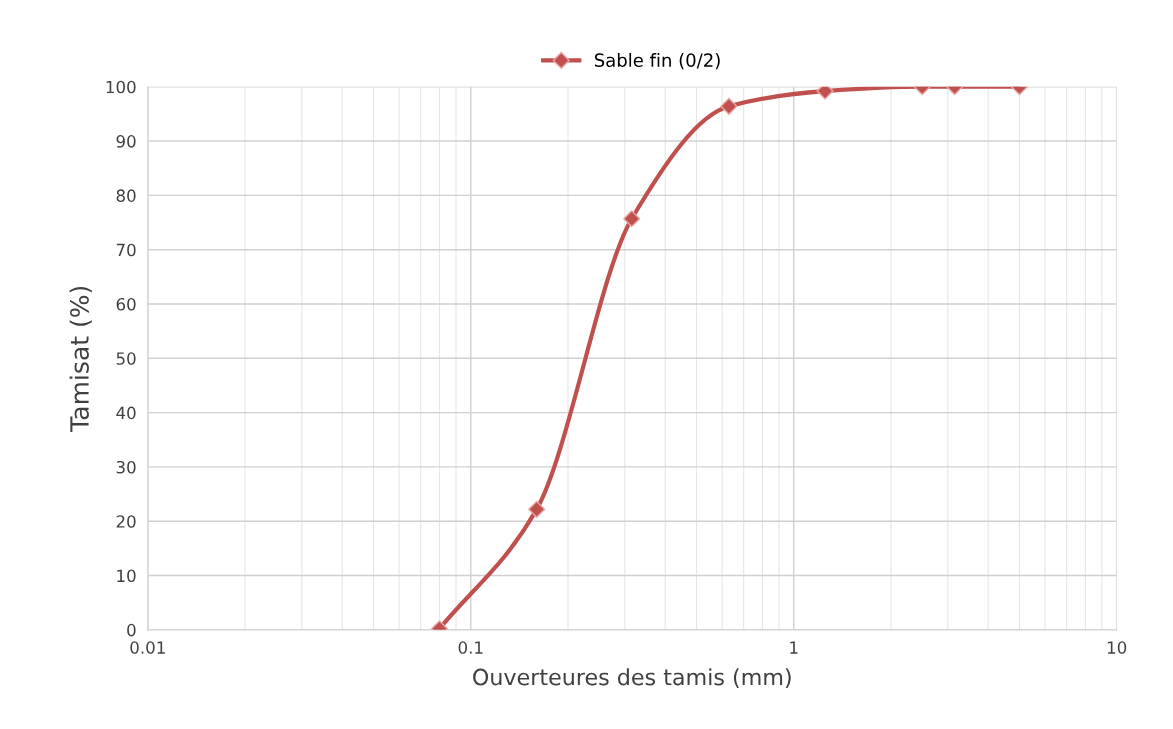  Describe the element at coordinates (657, 61) in the screenshot. I see `legend-label: Sable fin (0/2)` at that location.